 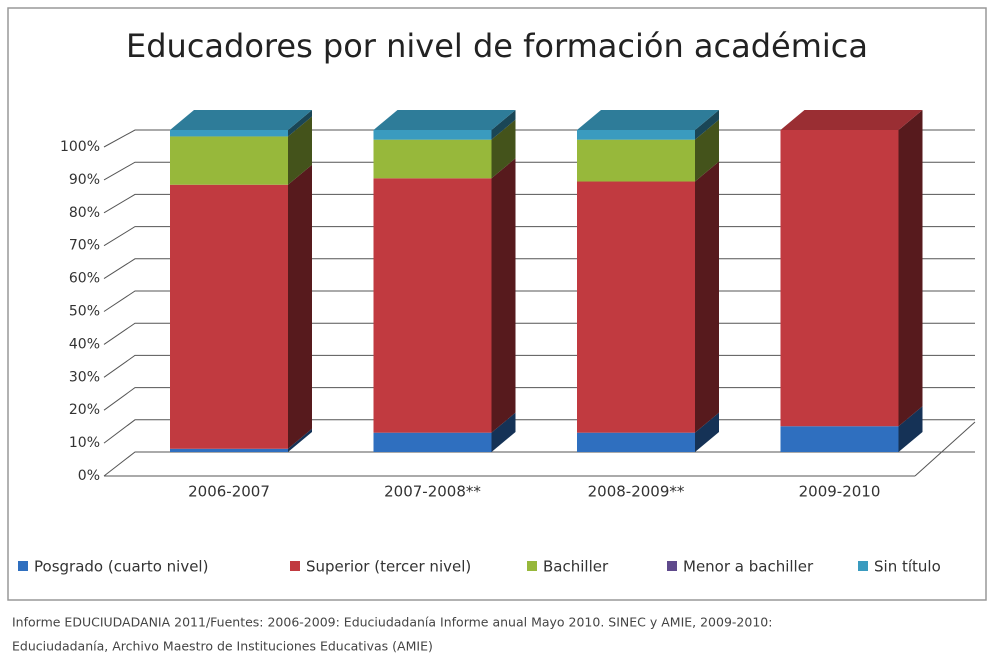 What do you see at coordinates (84, 377) in the screenshot?
I see `y-tick-label: 30%` at bounding box center [84, 377].